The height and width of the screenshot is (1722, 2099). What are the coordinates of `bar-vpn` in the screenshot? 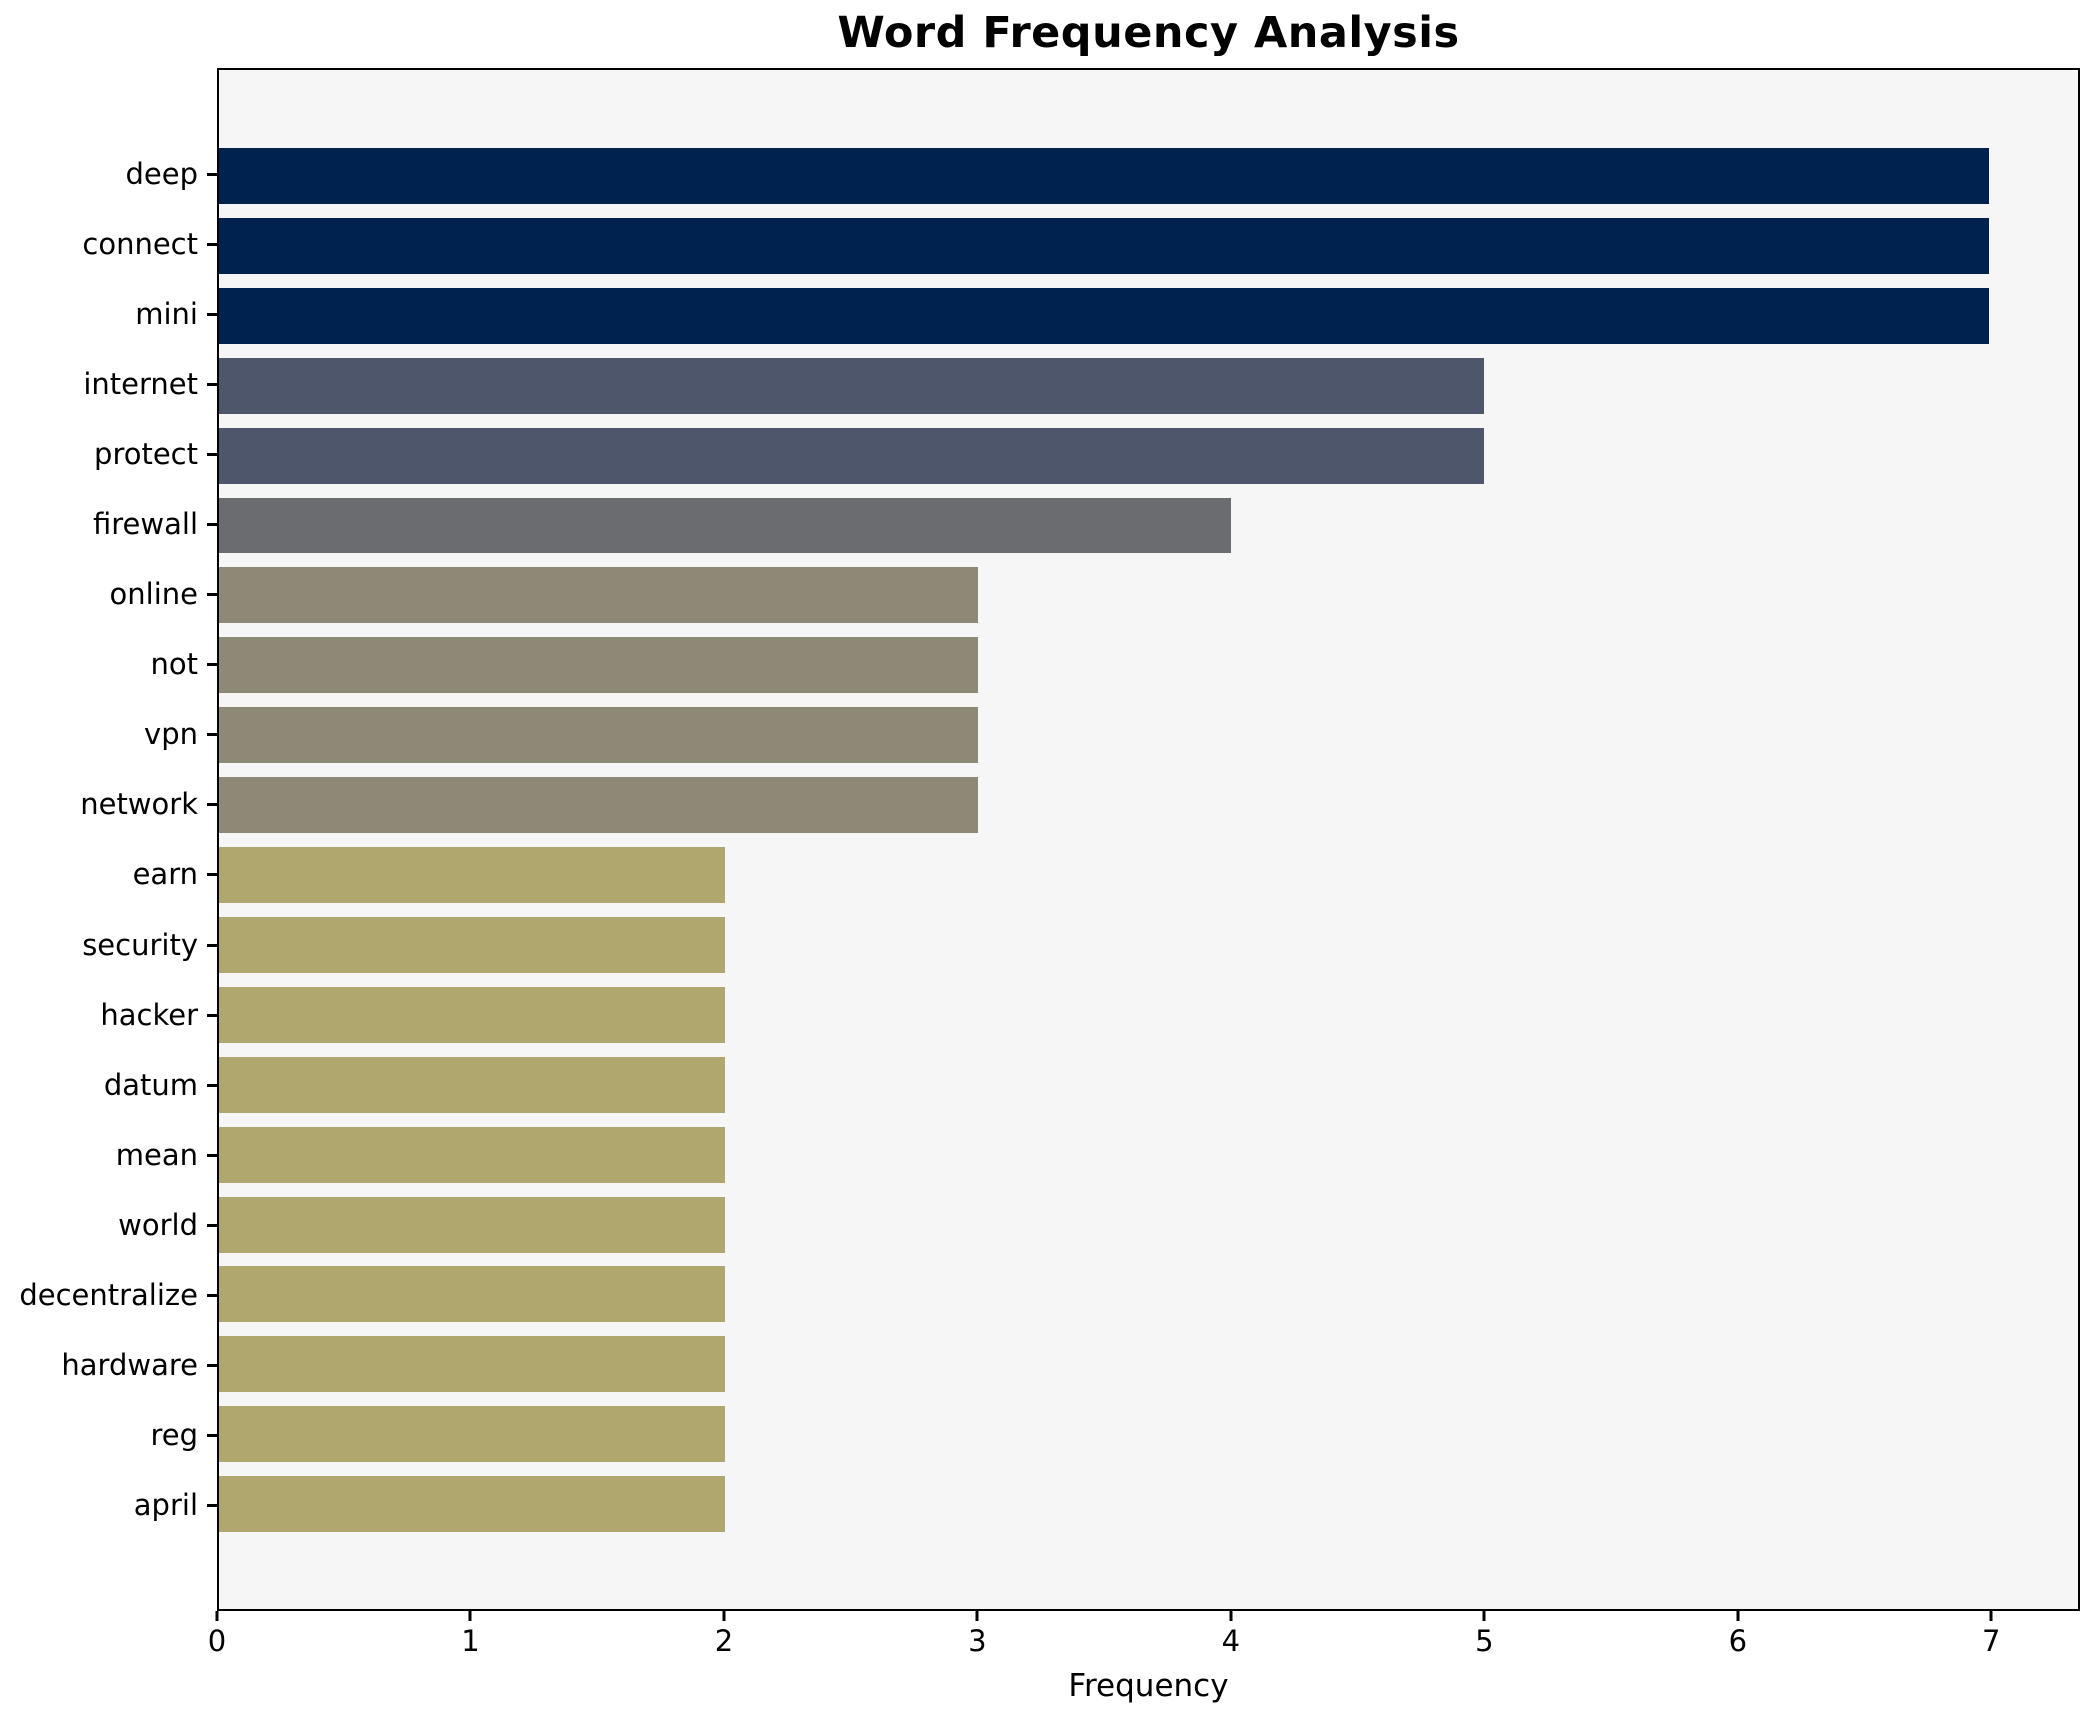 It's located at (598, 735).